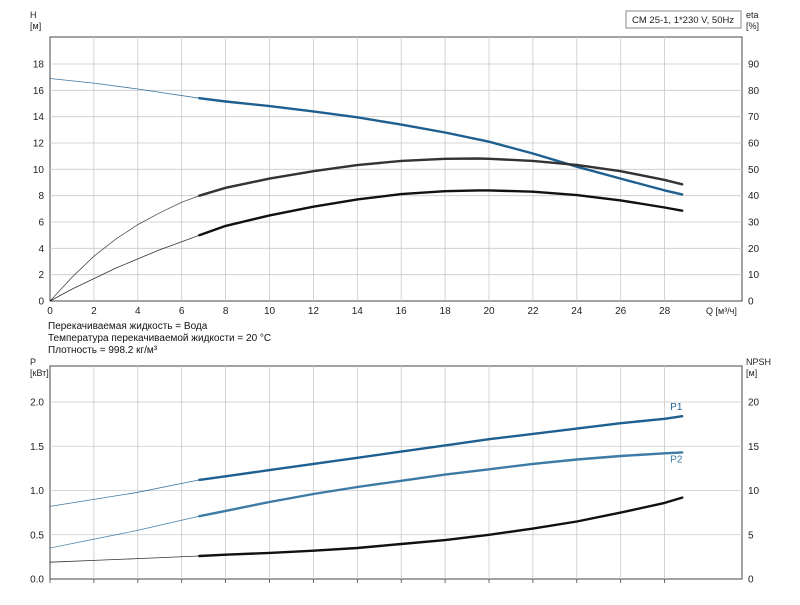  I want to click on x-tick-label: 0, so click(50, 311).